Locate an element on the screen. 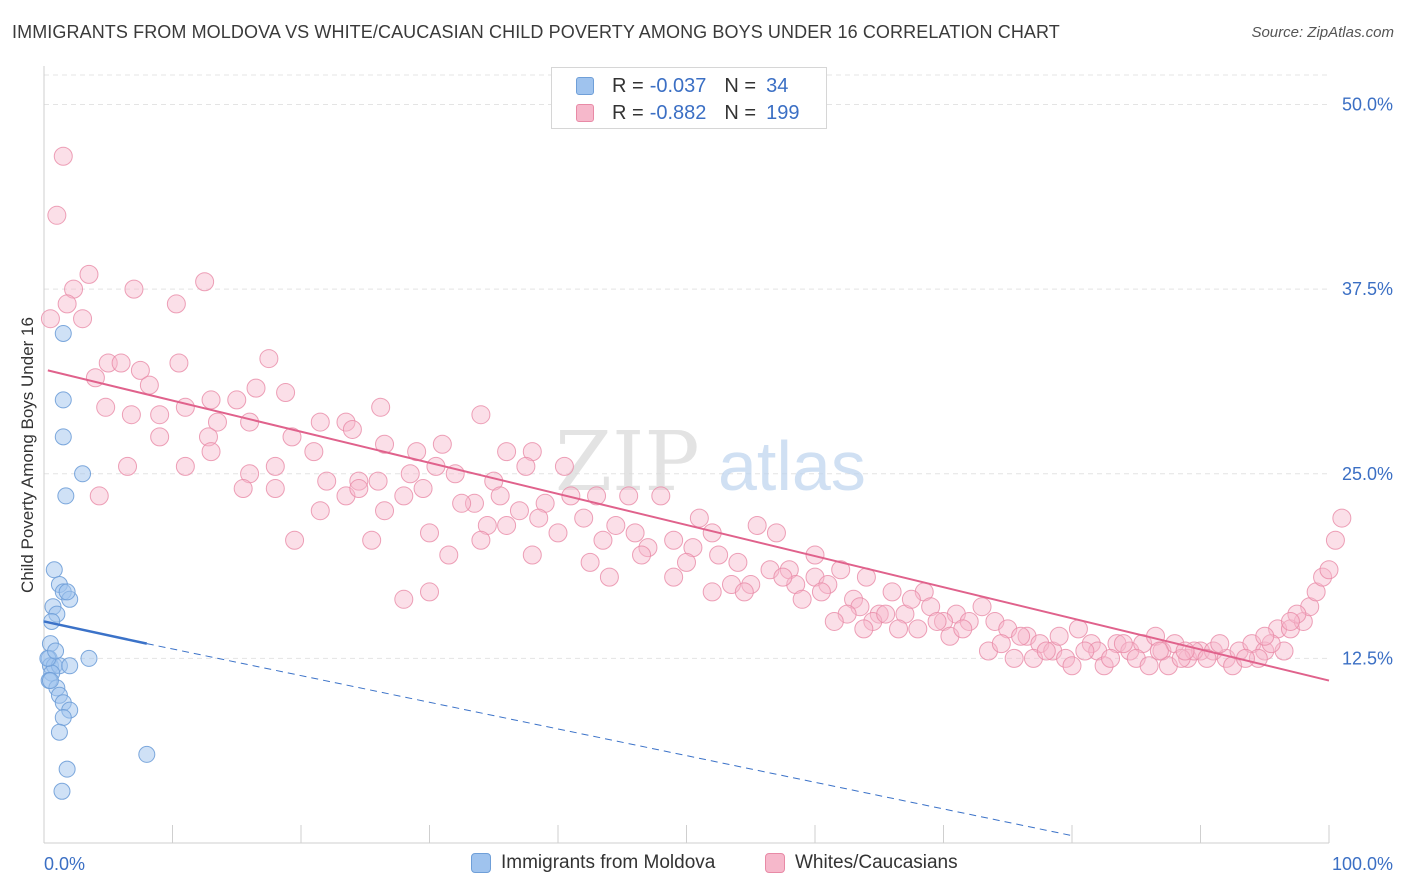 This screenshot has width=1406, height=892. trend-line-moldova is located at coordinates (95, 632).